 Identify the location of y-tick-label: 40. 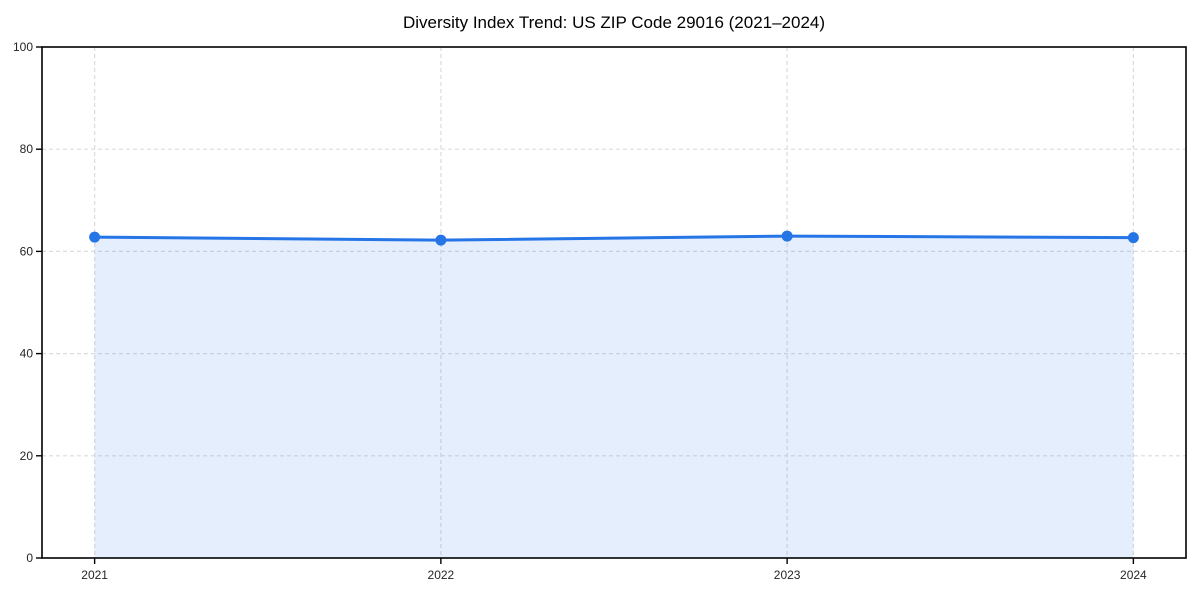
(27, 354).